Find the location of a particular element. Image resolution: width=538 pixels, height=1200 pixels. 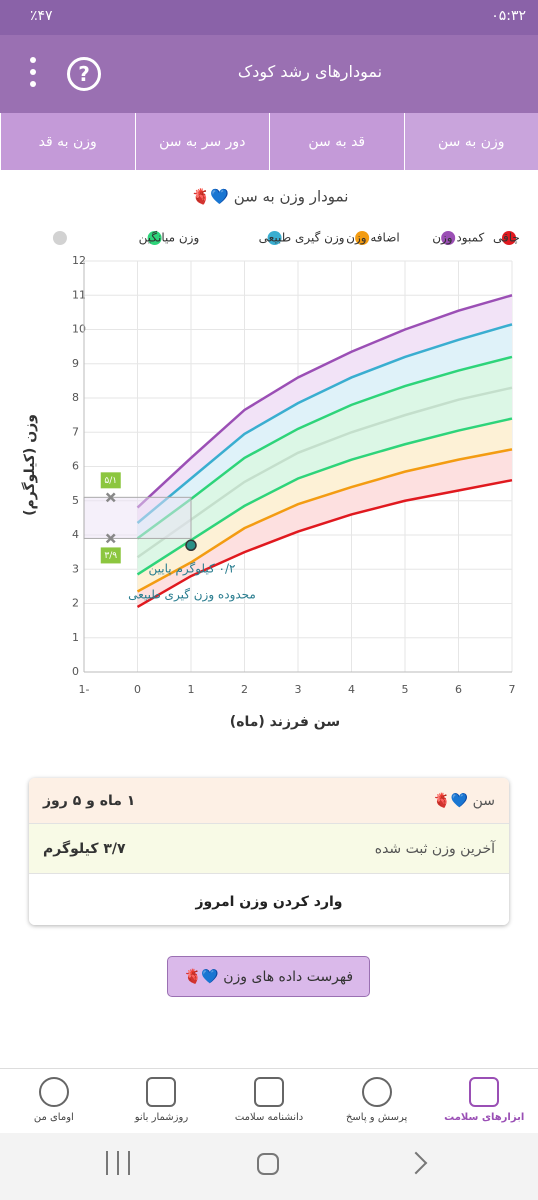

nav-item: اومای من is located at coordinates (54, 1101).